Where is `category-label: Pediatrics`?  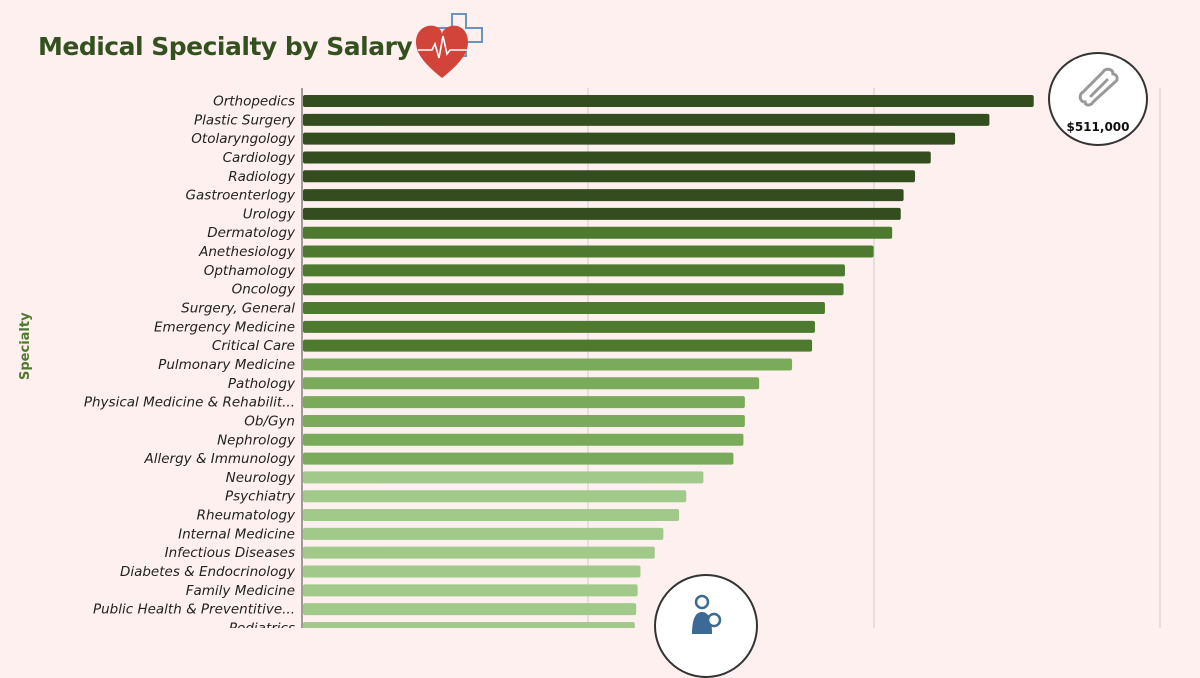 category-label: Pediatrics is located at coordinates (262, 624).